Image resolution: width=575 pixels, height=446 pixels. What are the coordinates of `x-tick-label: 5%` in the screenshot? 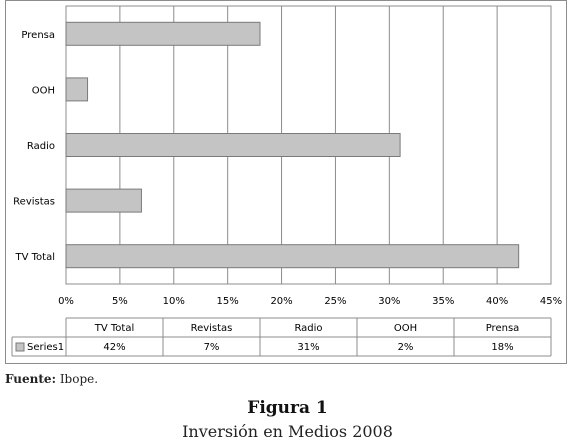 It's located at (120, 301).